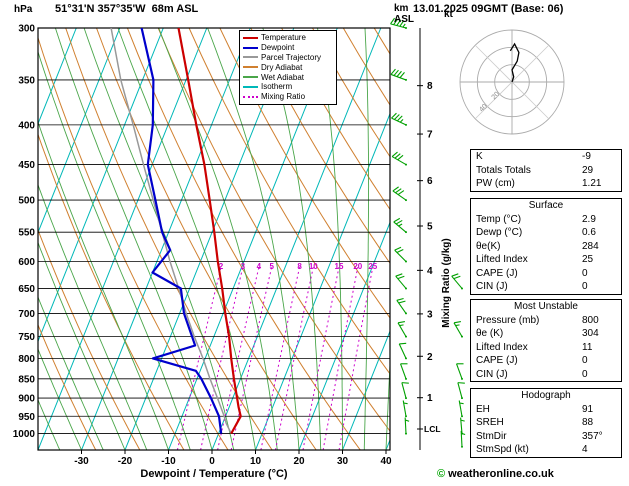 The height and width of the screenshot is (486, 629). Describe the element at coordinates (277, 87) in the screenshot. I see `legend-label: Isotherm` at that location.